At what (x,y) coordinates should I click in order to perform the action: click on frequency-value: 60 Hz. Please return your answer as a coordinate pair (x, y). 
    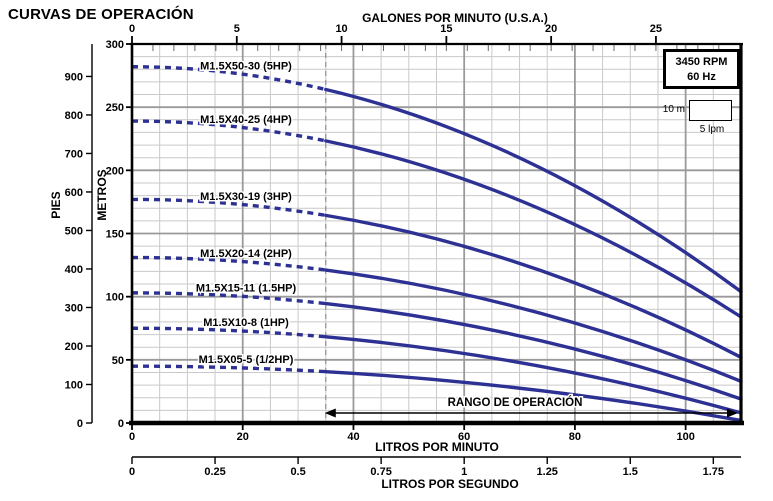
    Looking at the image, I should click on (701, 77).